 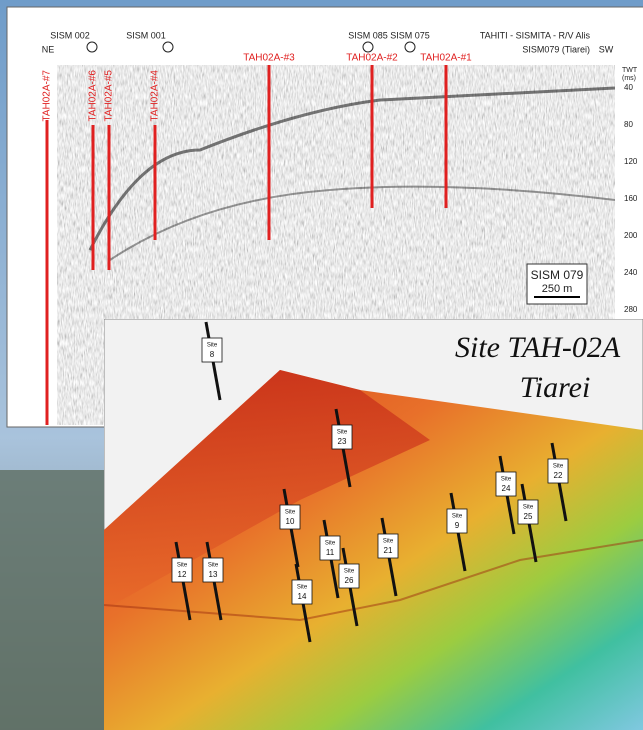 What do you see at coordinates (555, 387) in the screenshot?
I see `map-subtitle: Tiarei` at bounding box center [555, 387].